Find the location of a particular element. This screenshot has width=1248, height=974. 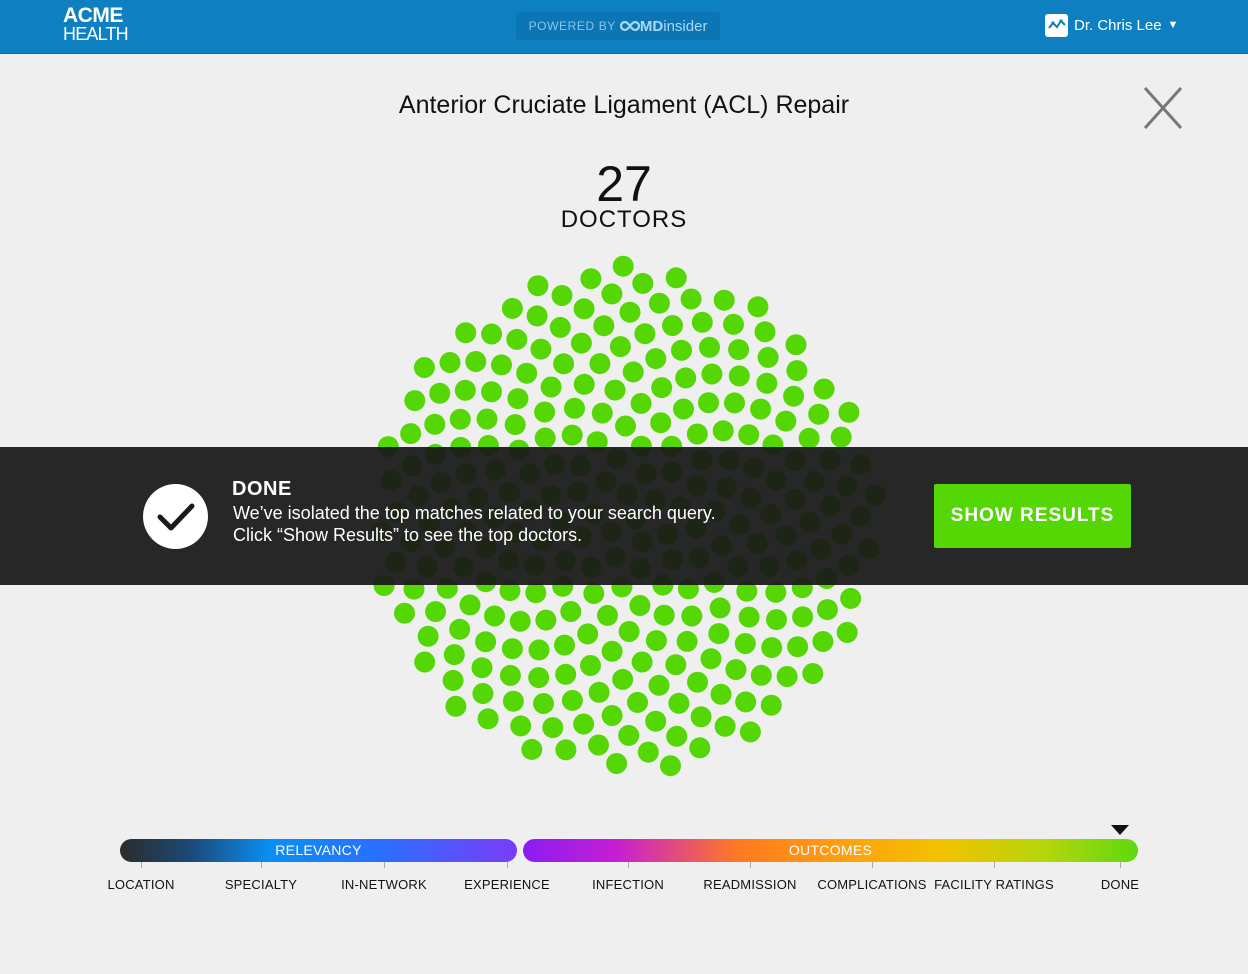

mdinsider-logo: MD insider is located at coordinates (663, 26).